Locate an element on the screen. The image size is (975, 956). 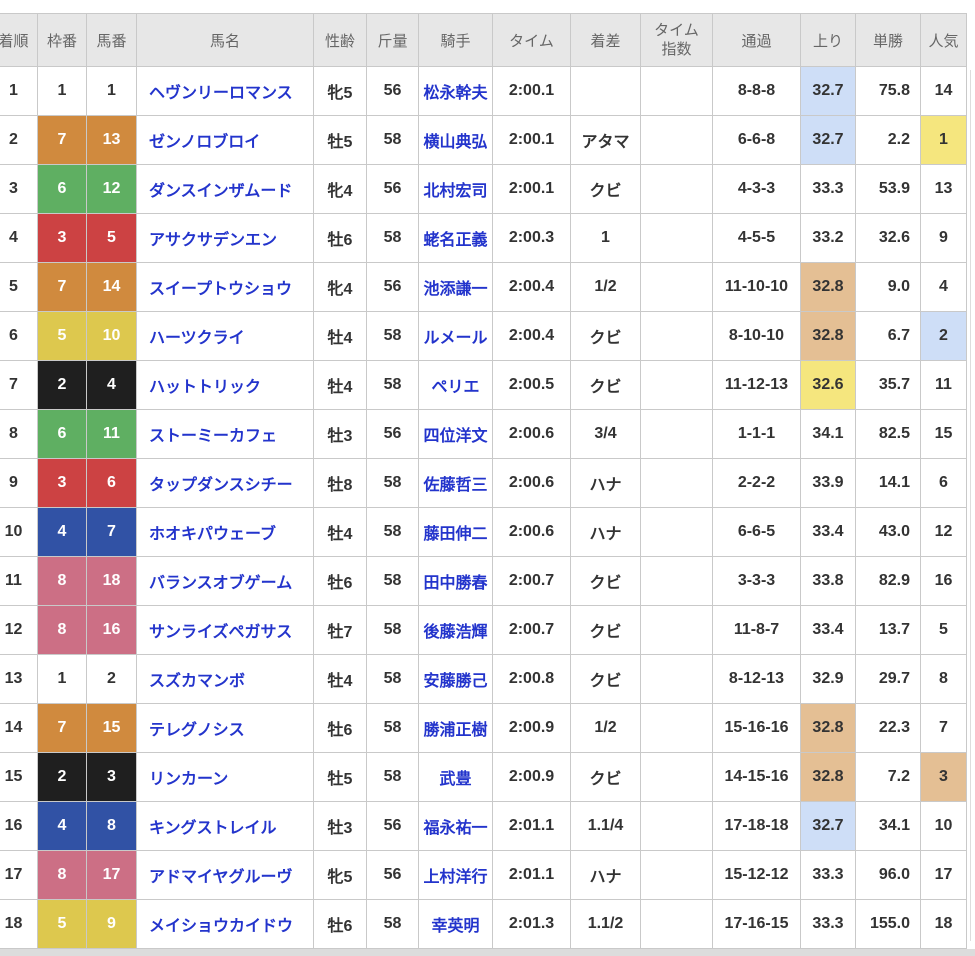
jockey-link: 横山典弘 is located at coordinates (455, 142).